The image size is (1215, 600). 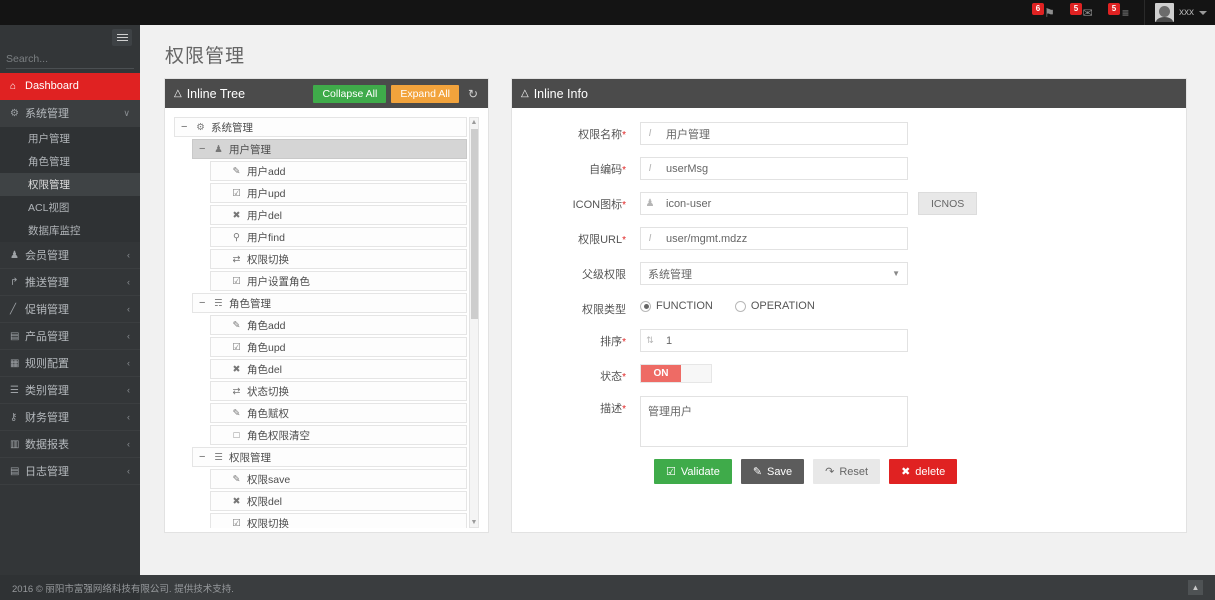 I want to click on sidebar-subitem-1: 角色管理, so click(x=70, y=161).